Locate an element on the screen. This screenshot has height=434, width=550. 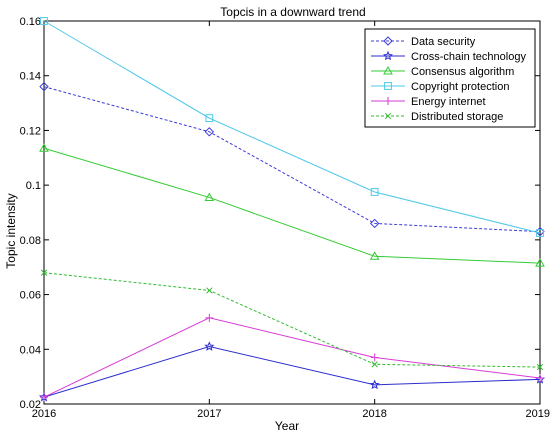
legend-label: Copyright protection is located at coordinates (460, 87).